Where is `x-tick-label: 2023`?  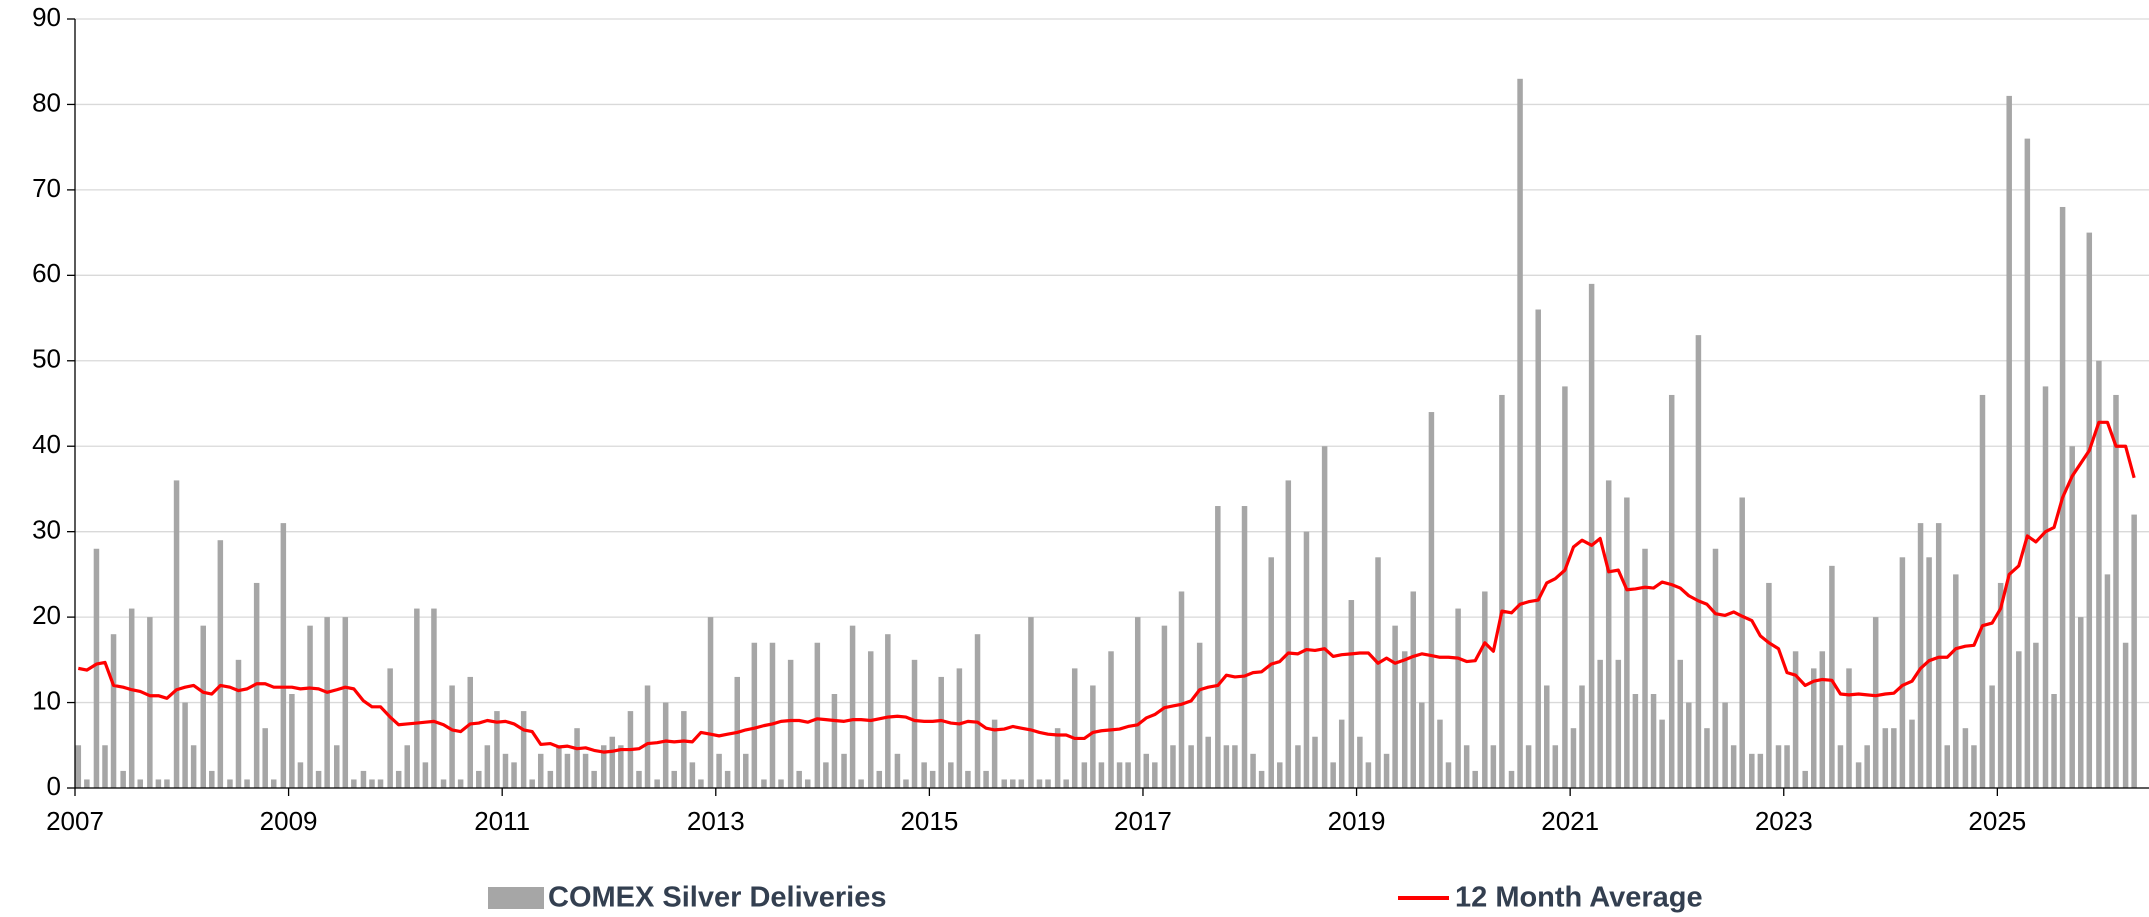 x-tick-label: 2023 is located at coordinates (1784, 821).